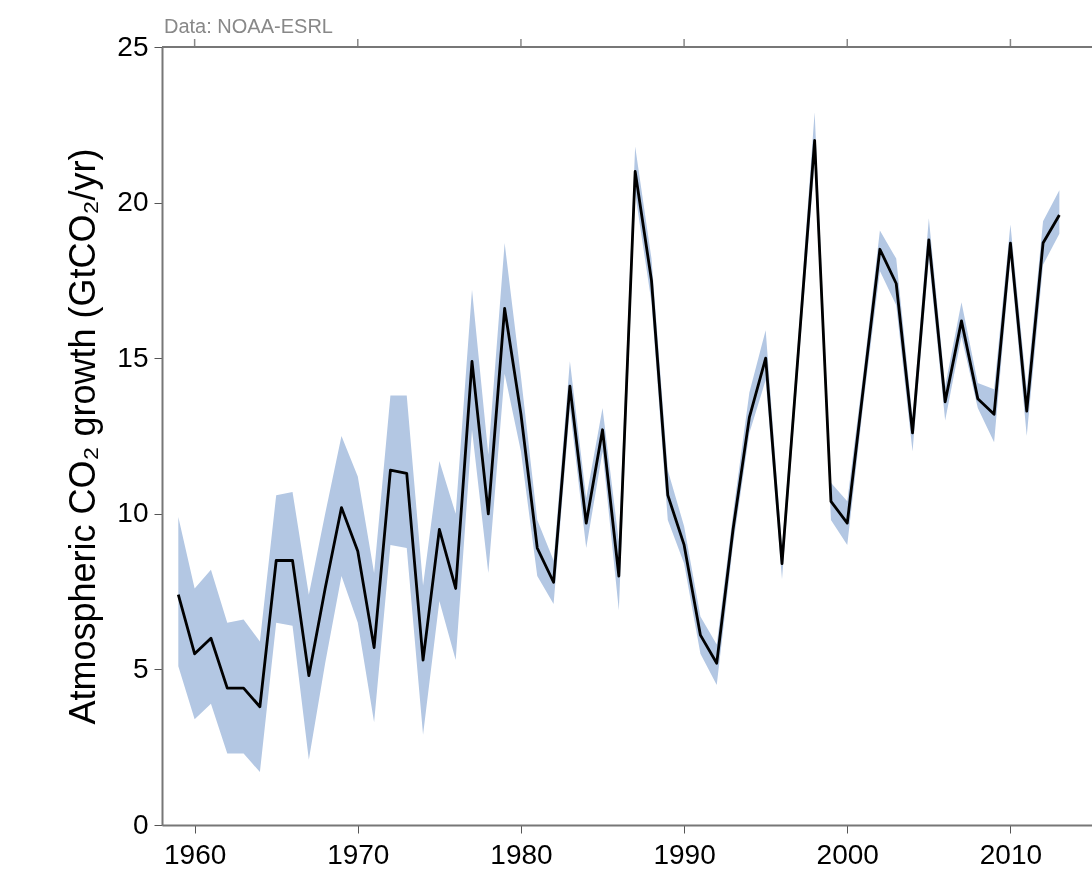  What do you see at coordinates (847, 854) in the screenshot?
I see `x-tick-label: 2000` at bounding box center [847, 854].